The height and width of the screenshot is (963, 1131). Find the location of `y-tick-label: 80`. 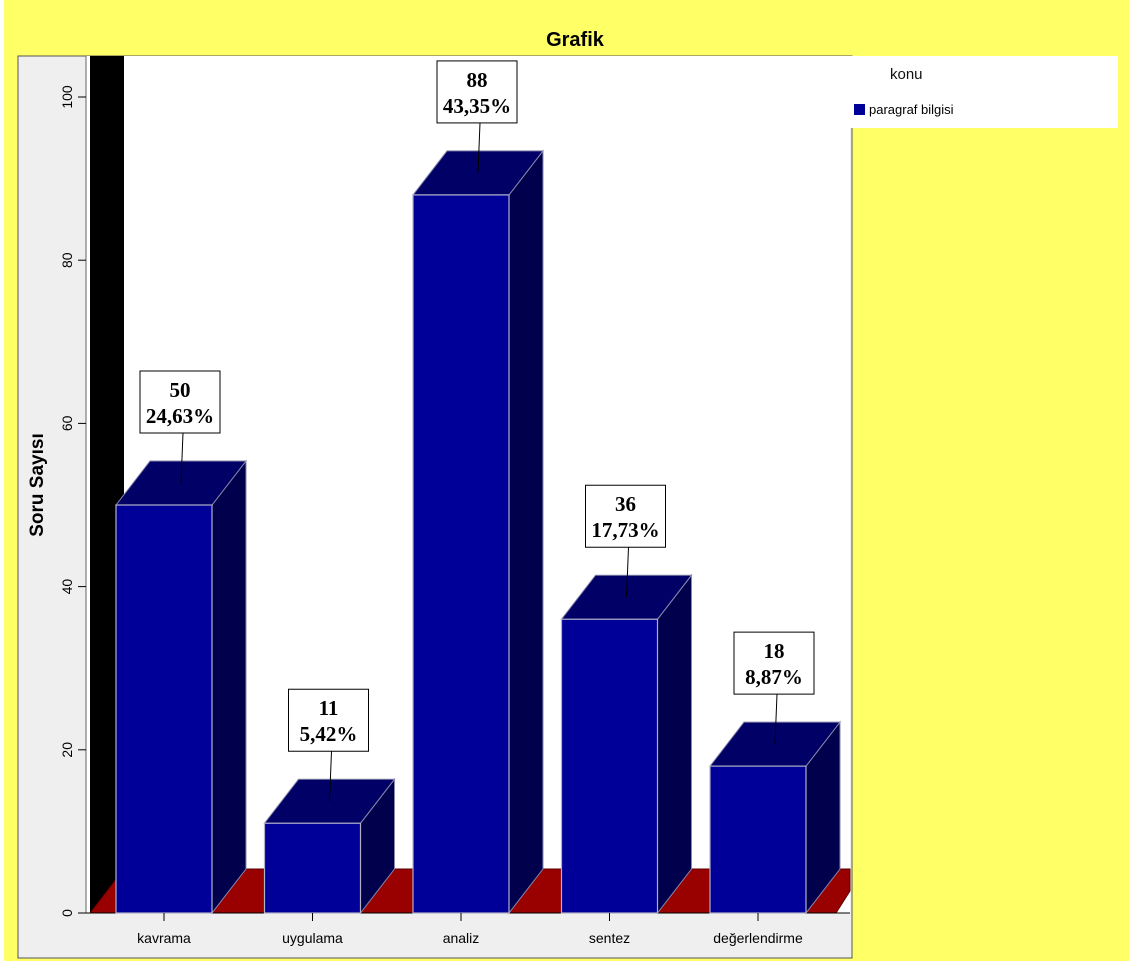

y-tick-label: 80 is located at coordinates (67, 260).